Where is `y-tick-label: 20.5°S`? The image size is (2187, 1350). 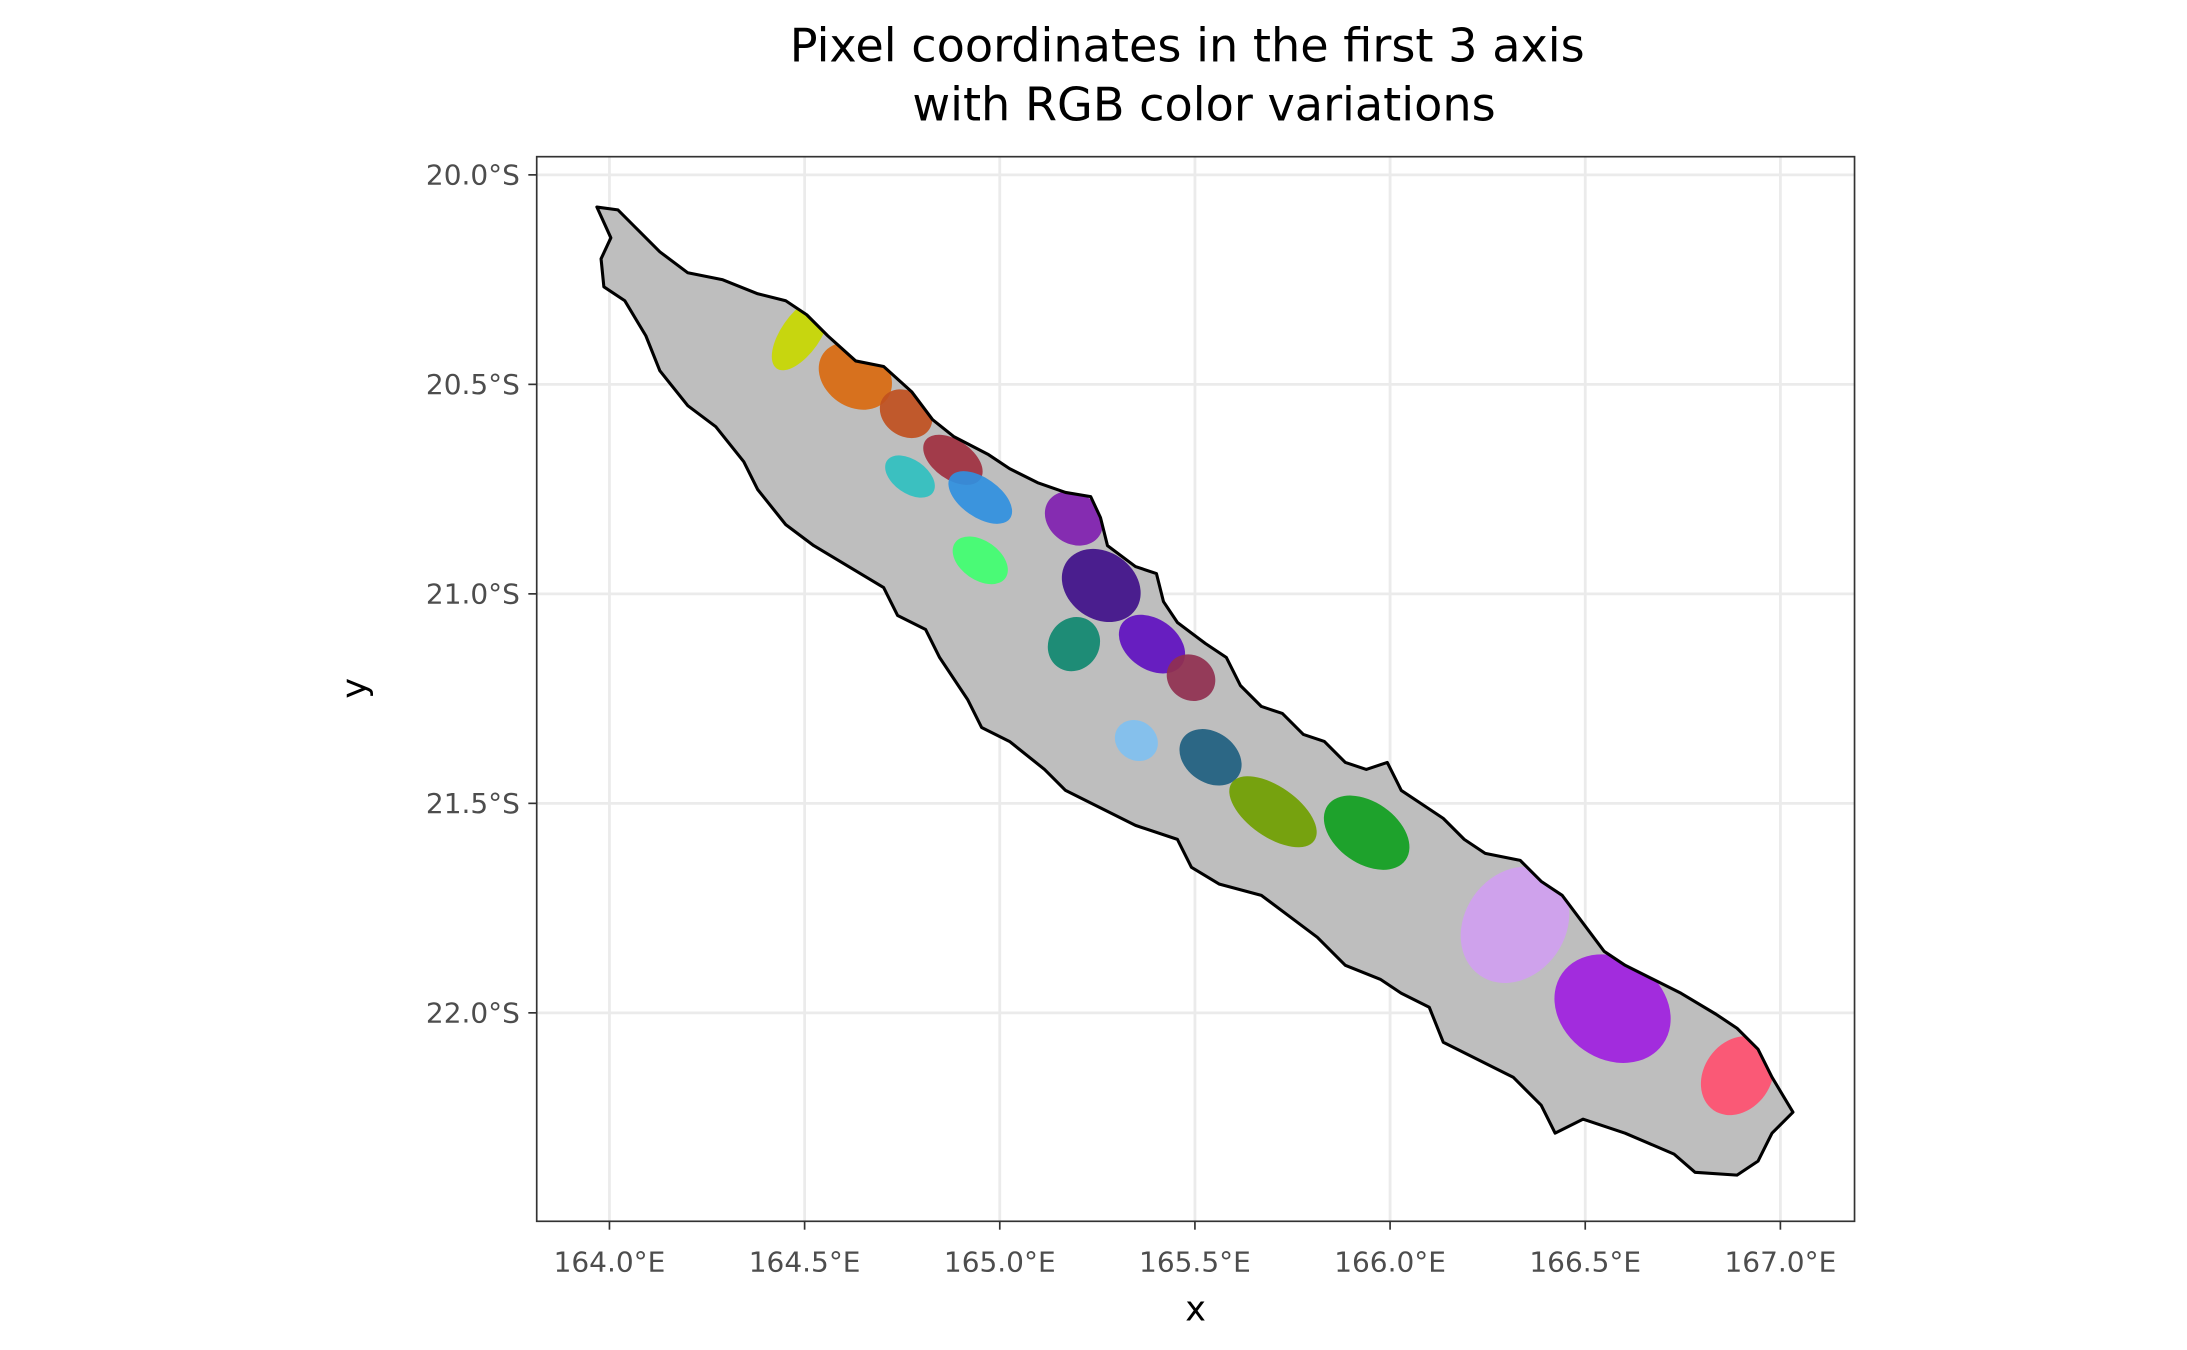 y-tick-label: 20.5°S is located at coordinates (473, 384).